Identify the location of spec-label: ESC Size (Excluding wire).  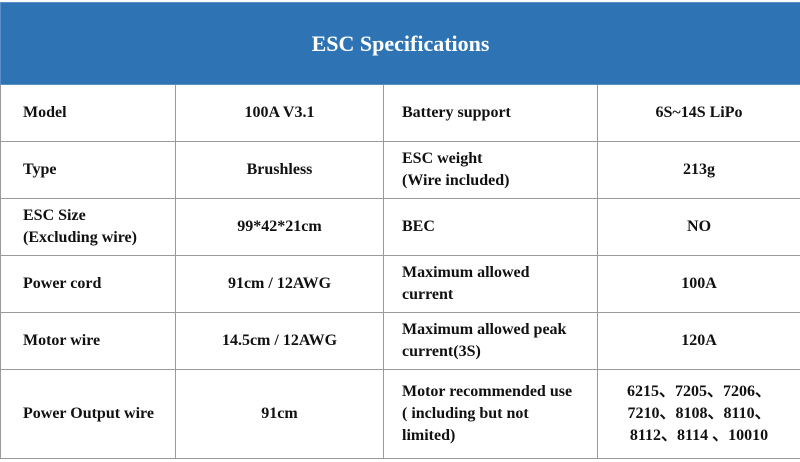
(88, 227).